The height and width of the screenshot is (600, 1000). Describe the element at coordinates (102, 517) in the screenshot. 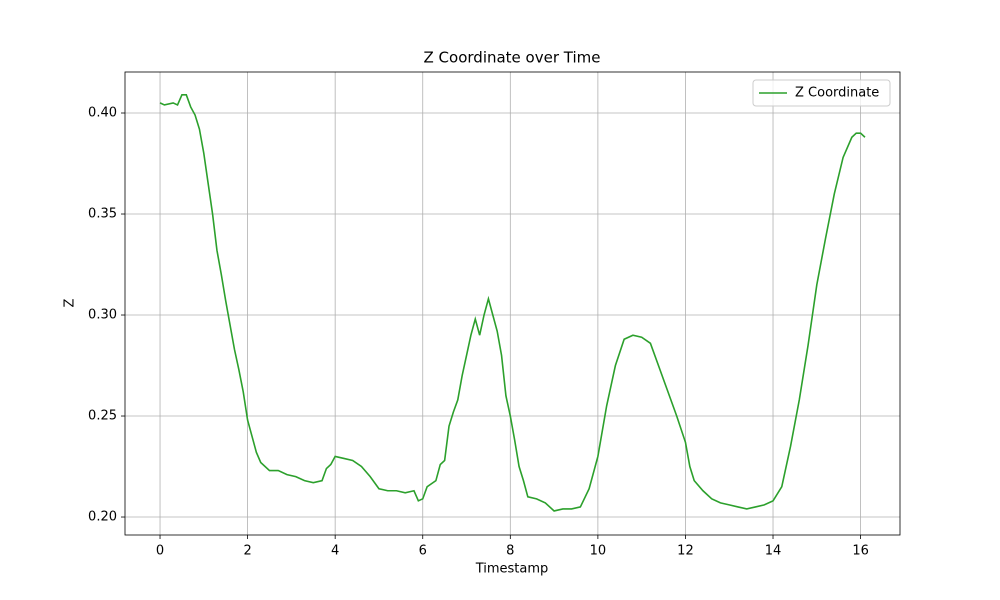

I see `y-tick-label: 0.20` at that location.